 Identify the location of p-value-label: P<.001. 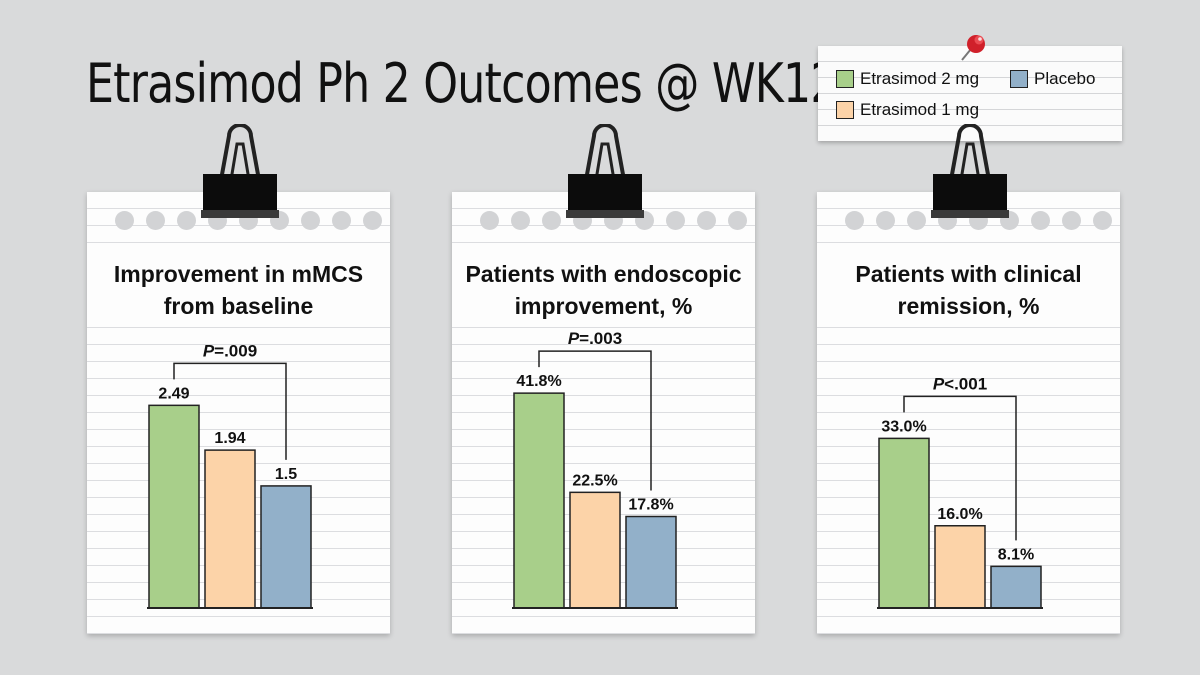
(960, 383).